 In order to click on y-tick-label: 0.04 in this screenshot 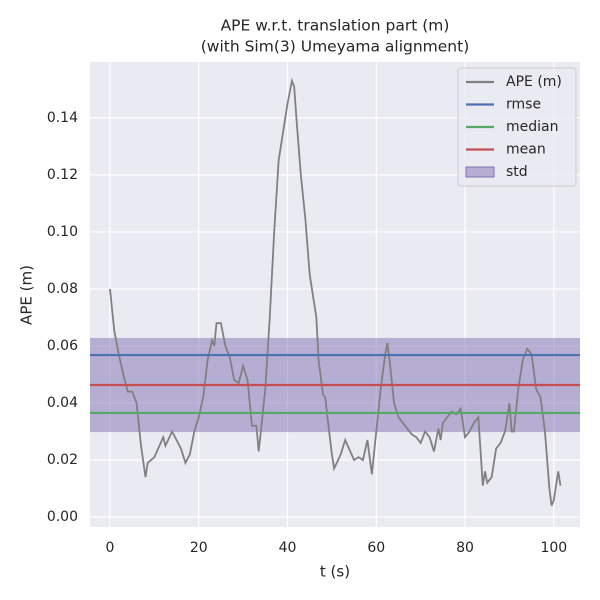, I will do `click(62, 403)`.